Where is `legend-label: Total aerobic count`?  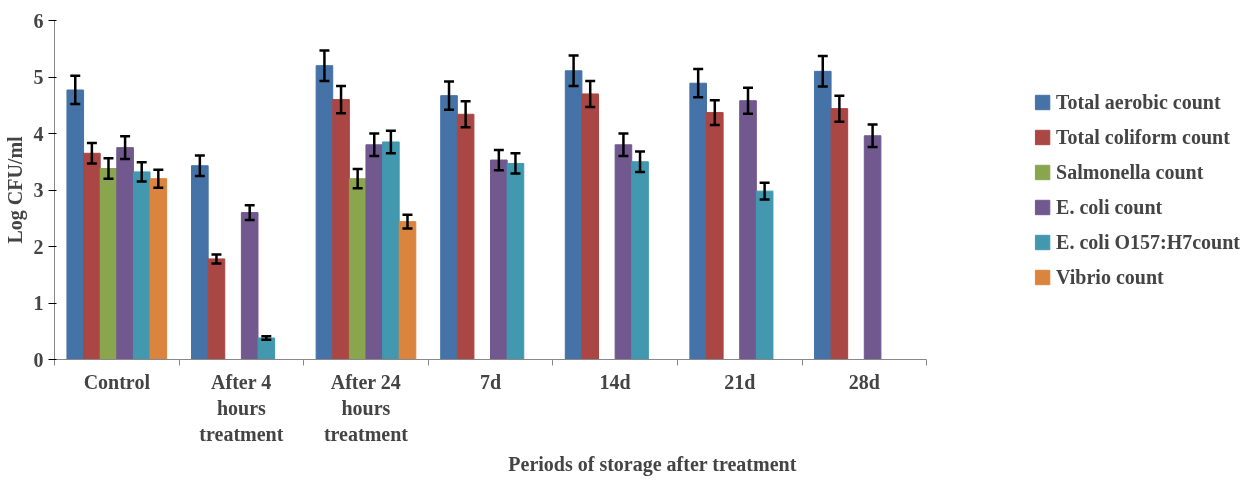 legend-label: Total aerobic count is located at coordinates (1138, 102).